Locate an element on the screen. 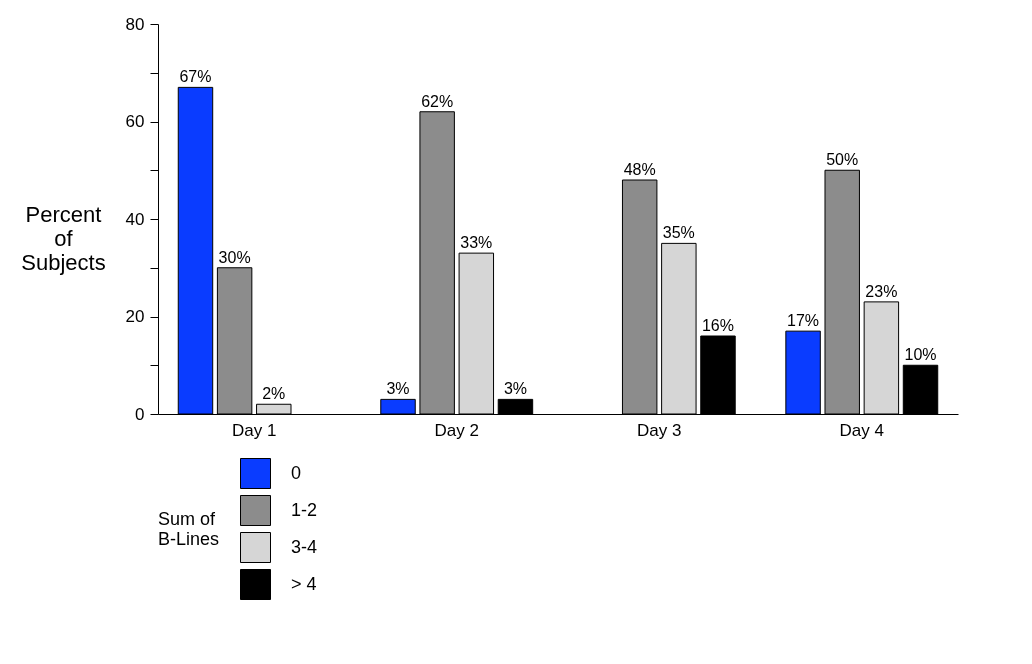 The width and height of the screenshot is (1032, 664). data-label: 16% is located at coordinates (718, 325).